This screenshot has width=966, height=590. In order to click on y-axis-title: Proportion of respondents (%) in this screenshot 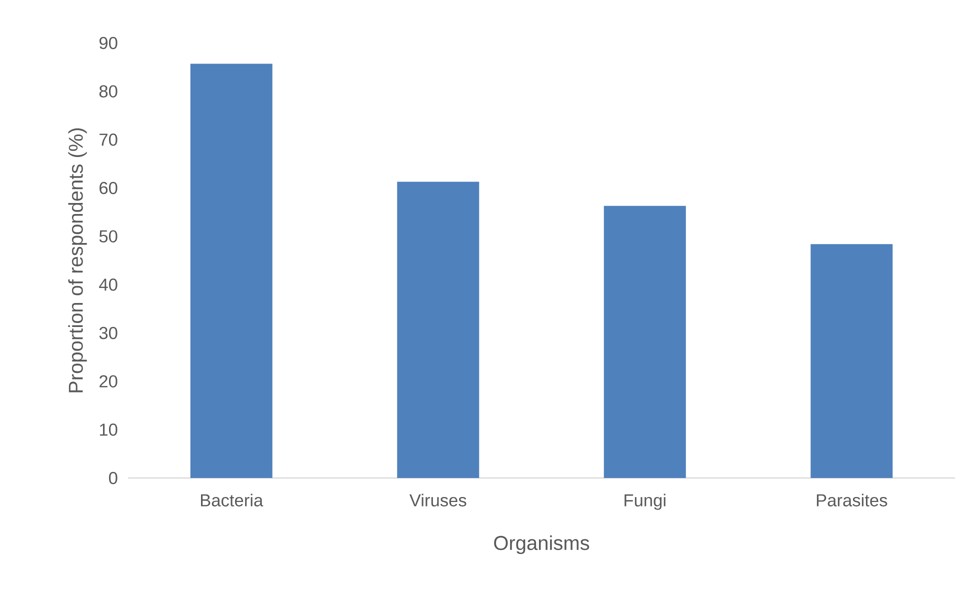, I will do `click(77, 260)`.